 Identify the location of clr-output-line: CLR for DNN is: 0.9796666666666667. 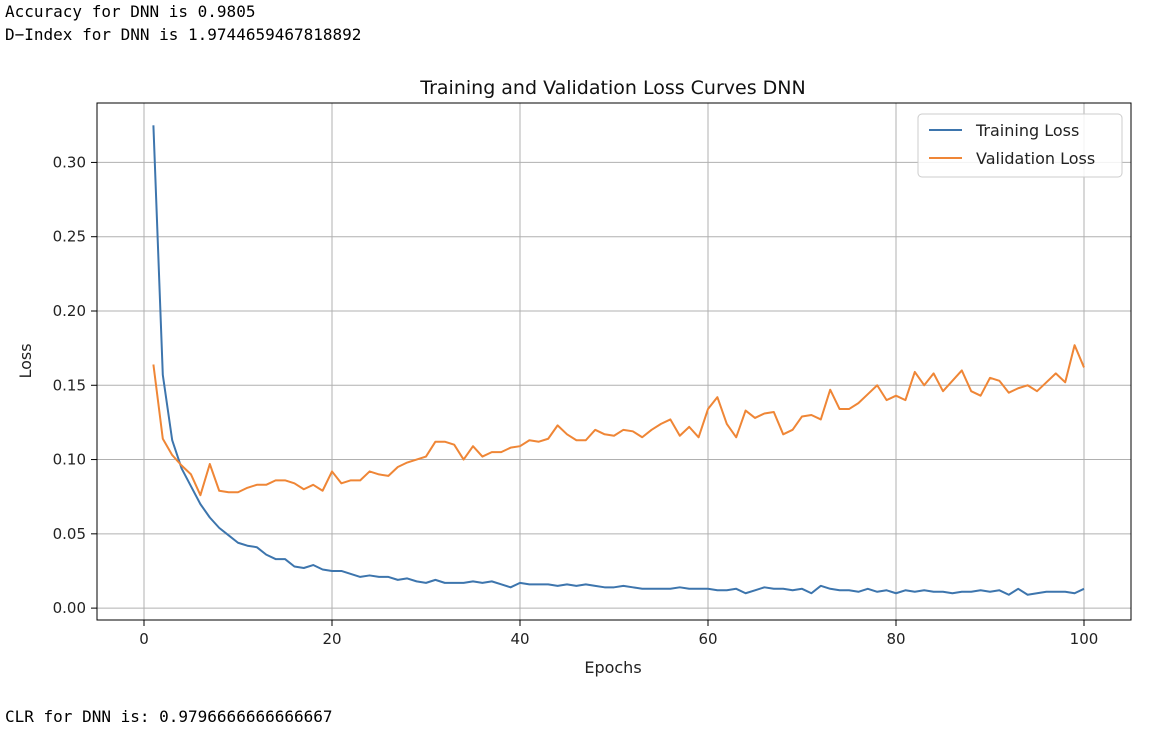
(169, 716).